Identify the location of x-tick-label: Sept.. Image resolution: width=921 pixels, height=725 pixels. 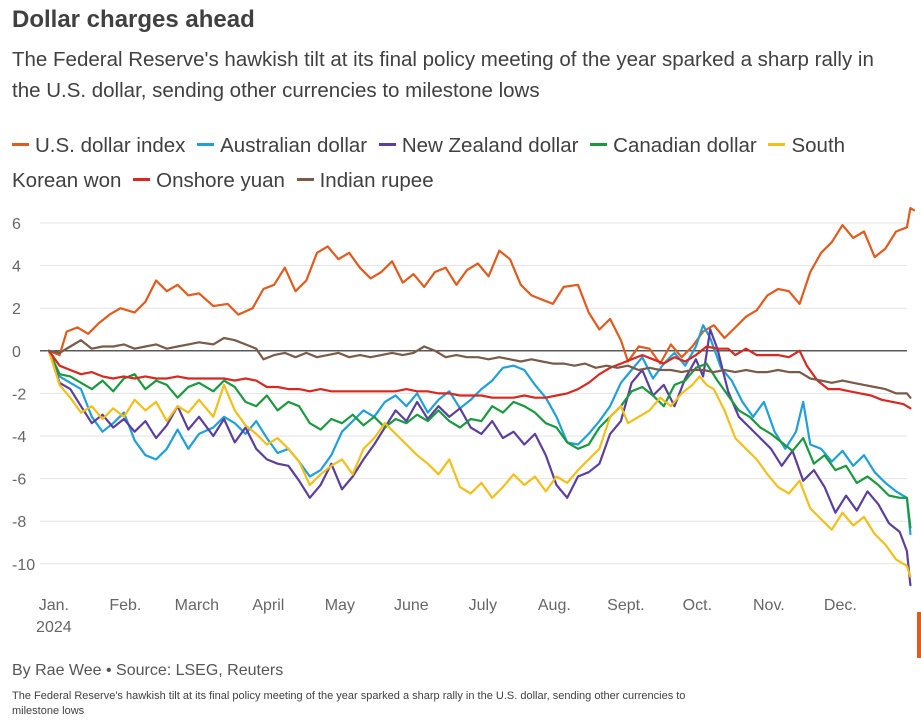
(625, 605).